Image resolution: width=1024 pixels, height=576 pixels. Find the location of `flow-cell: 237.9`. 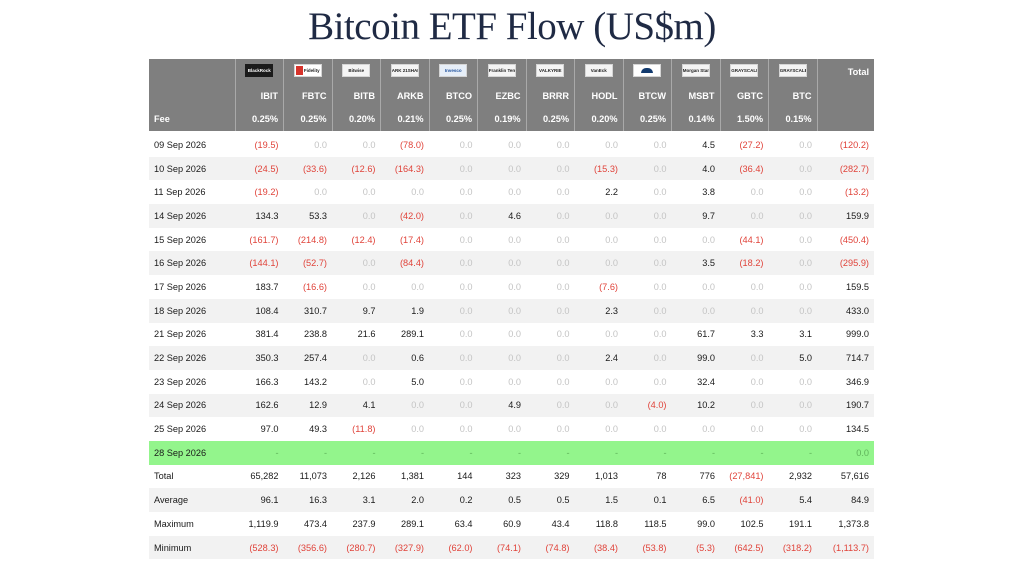

flow-cell: 237.9 is located at coordinates (356, 524).